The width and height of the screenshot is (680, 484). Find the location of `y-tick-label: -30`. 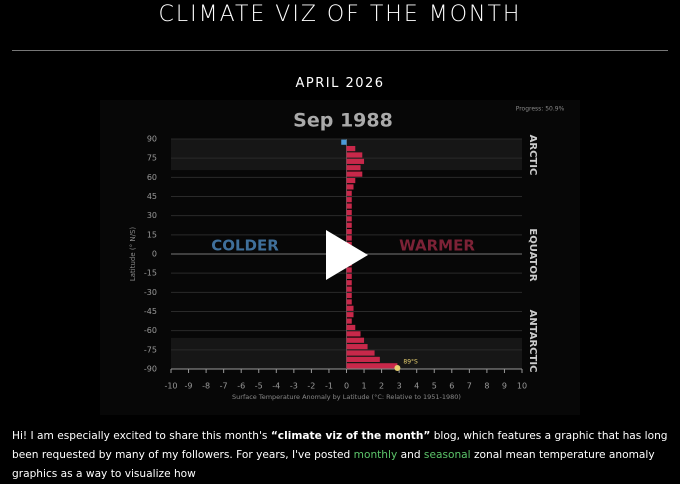

y-tick-label: -30 is located at coordinates (150, 292).